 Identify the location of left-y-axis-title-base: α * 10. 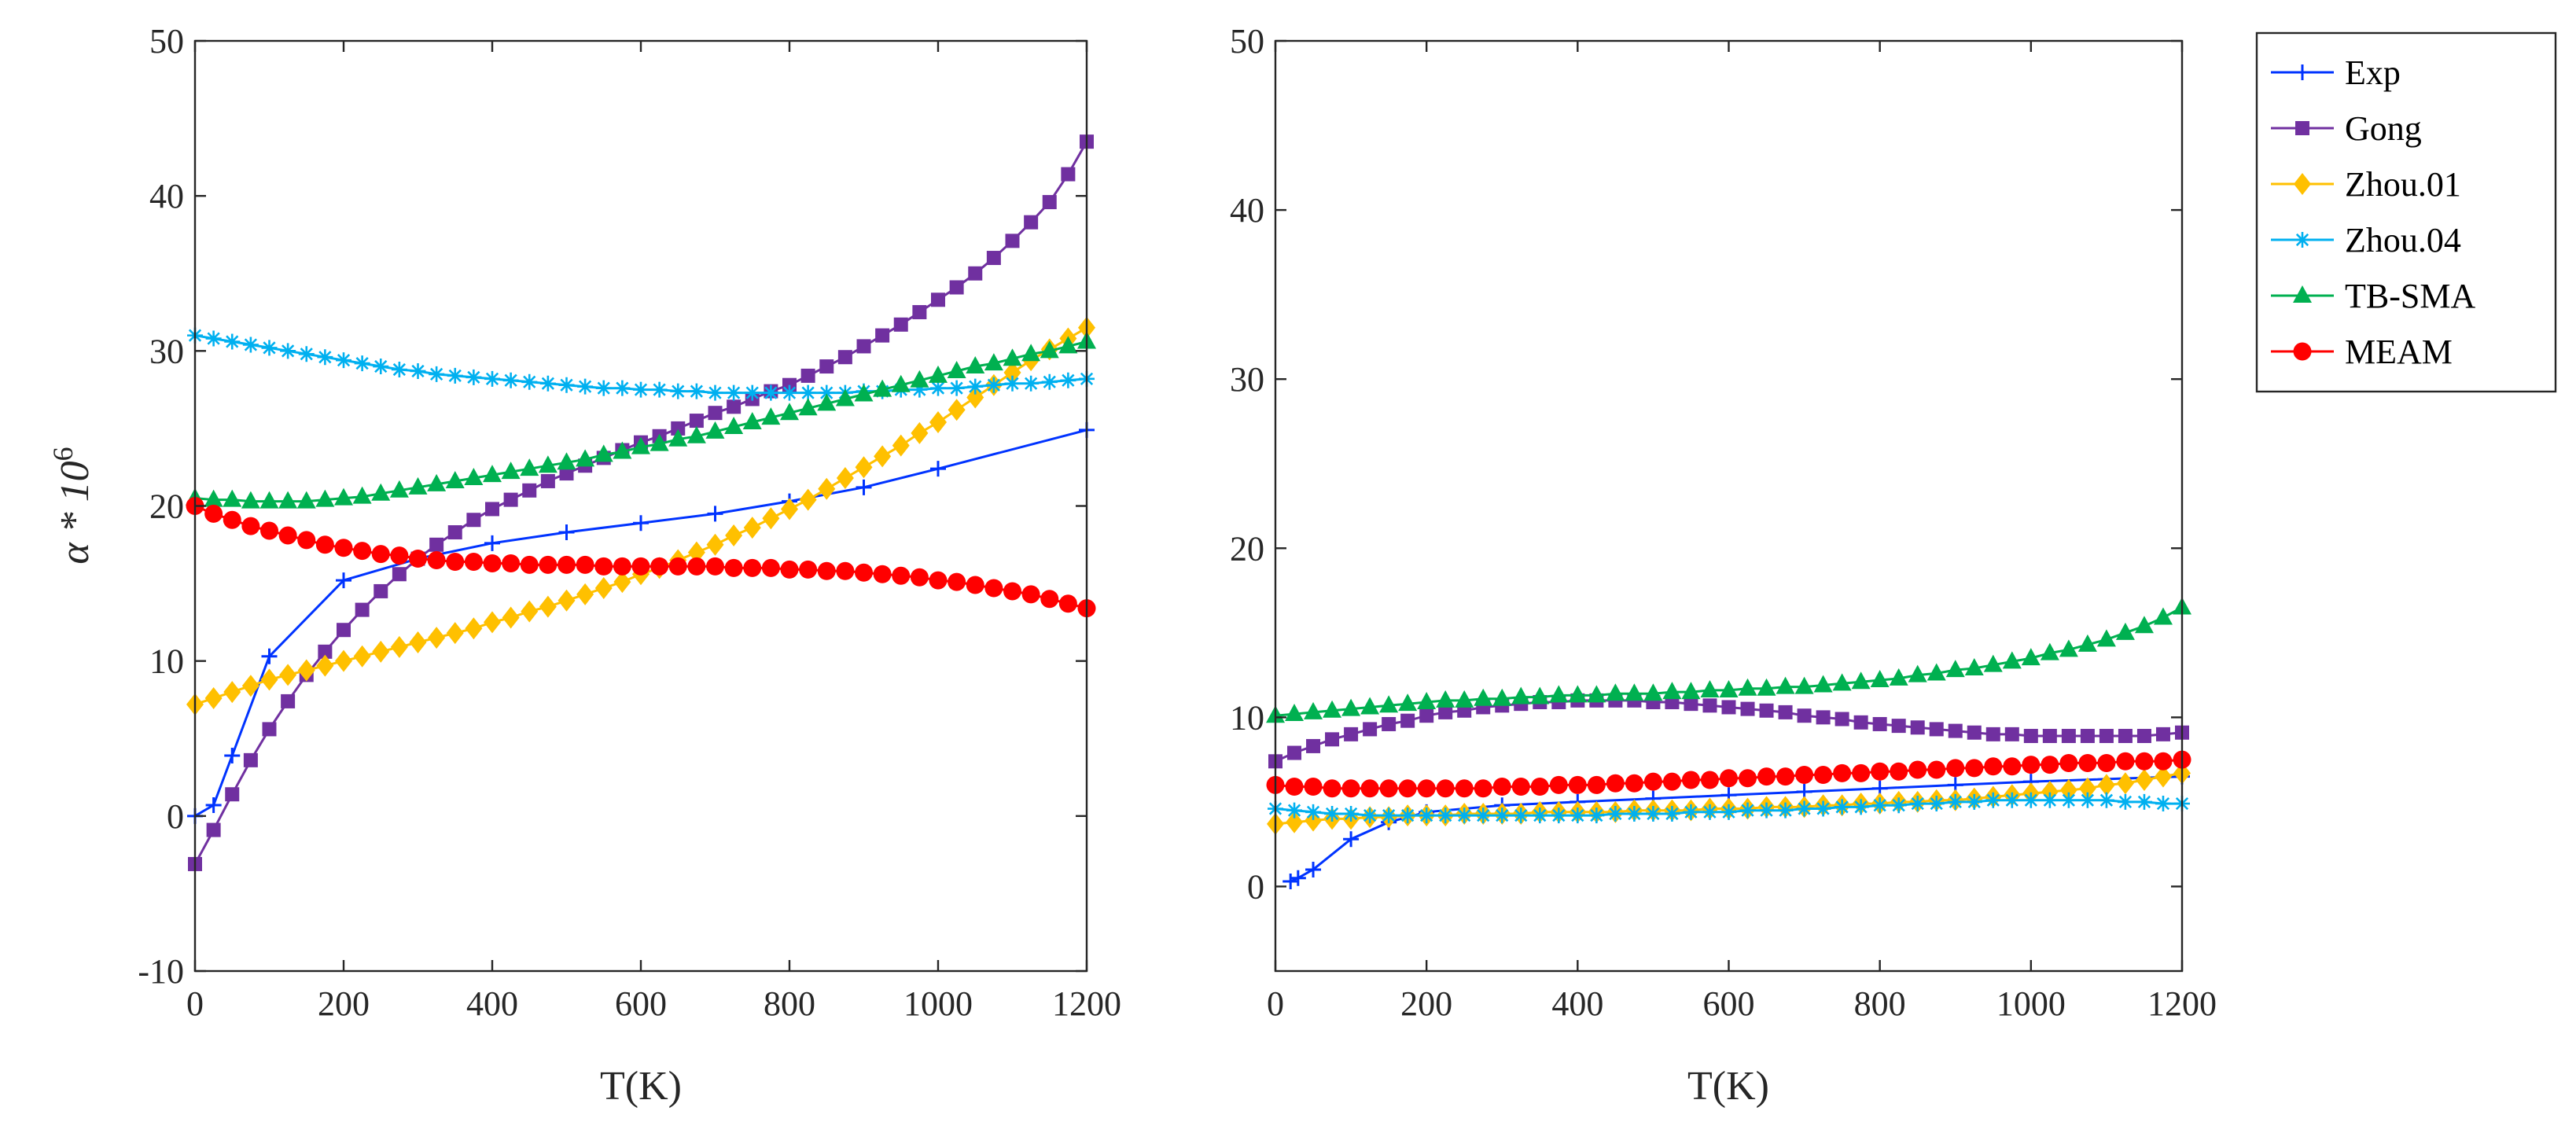
(75, 512).